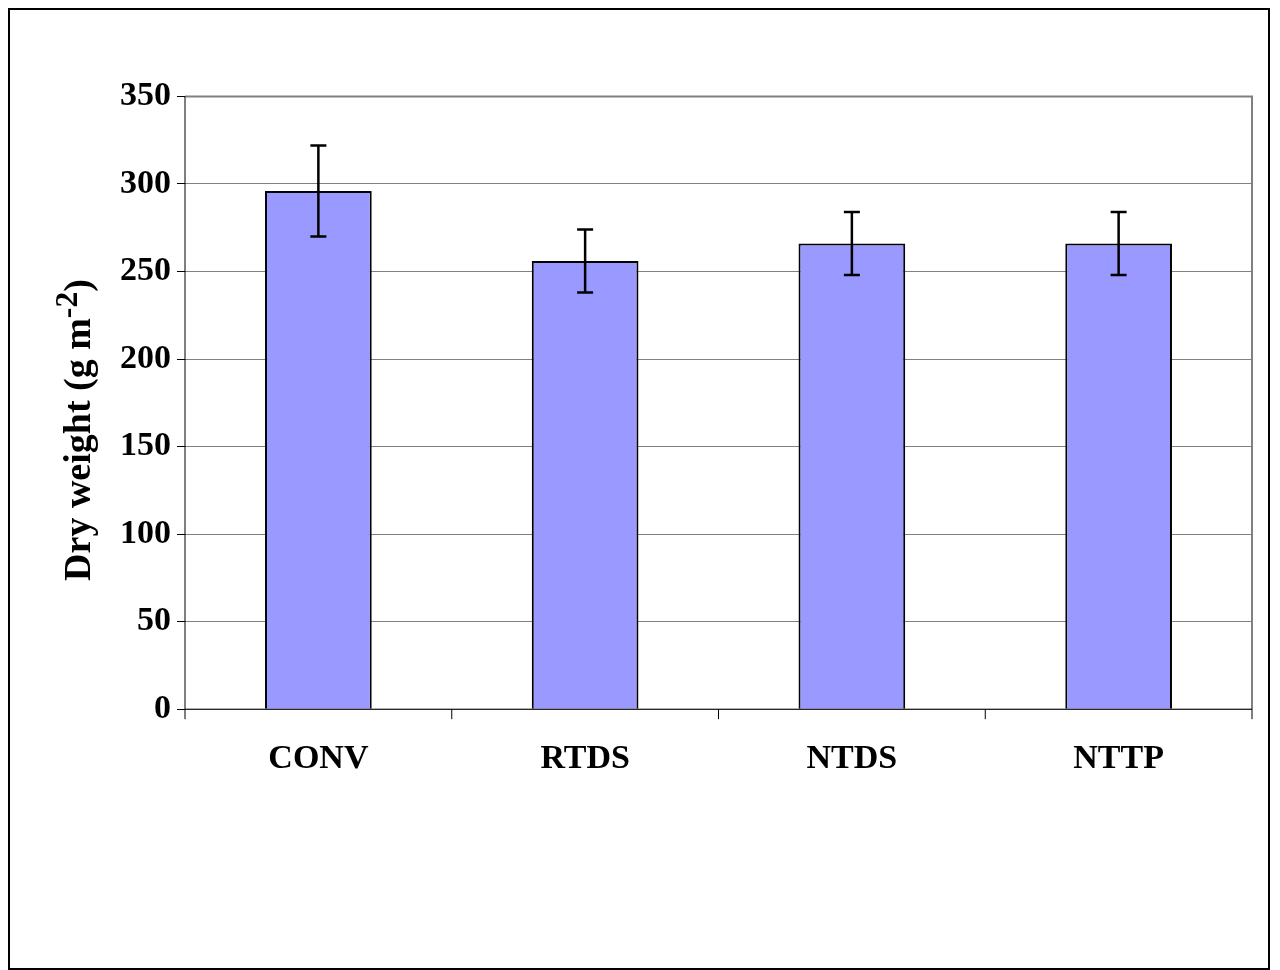 The image size is (1280, 970). What do you see at coordinates (852, 757) in the screenshot?
I see `x-tick-label: NTDS` at bounding box center [852, 757].